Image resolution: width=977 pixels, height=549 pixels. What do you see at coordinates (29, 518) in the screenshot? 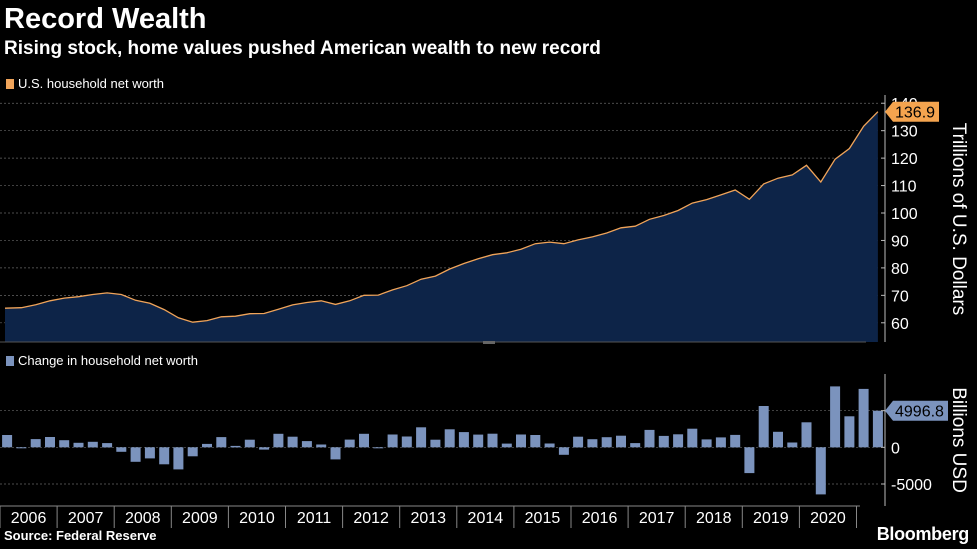
I see `x-tick-label: 2006` at bounding box center [29, 518].